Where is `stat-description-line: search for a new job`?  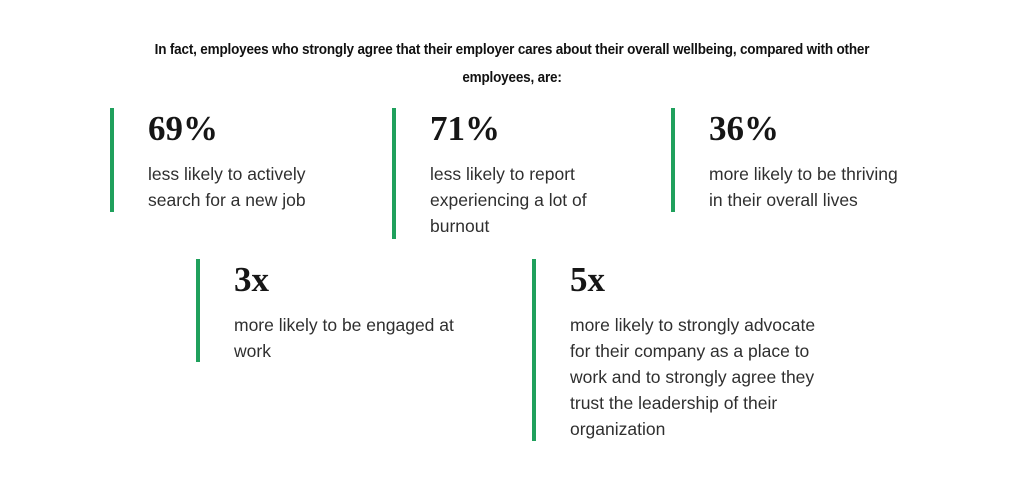 stat-description-line: search for a new job is located at coordinates (227, 200).